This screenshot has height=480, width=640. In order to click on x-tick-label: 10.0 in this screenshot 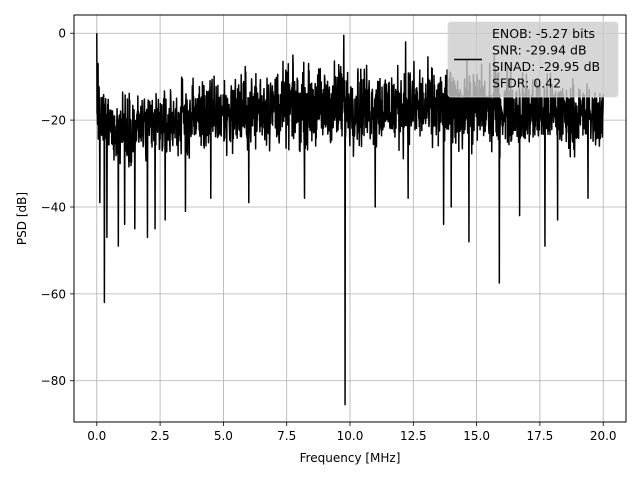, I will do `click(350, 436)`.